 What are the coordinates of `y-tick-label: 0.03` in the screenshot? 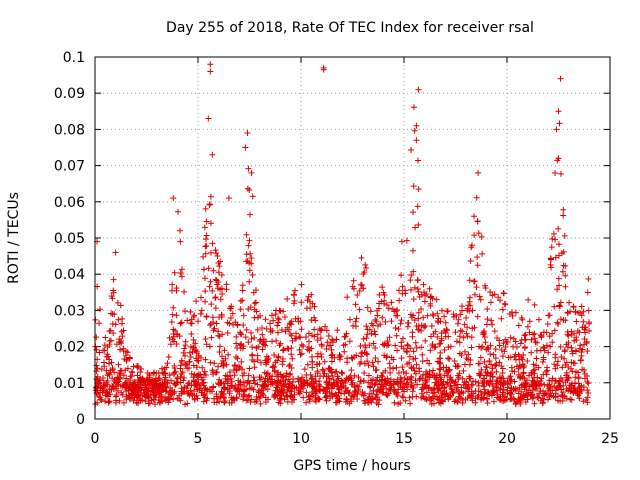 It's located at (69, 311).